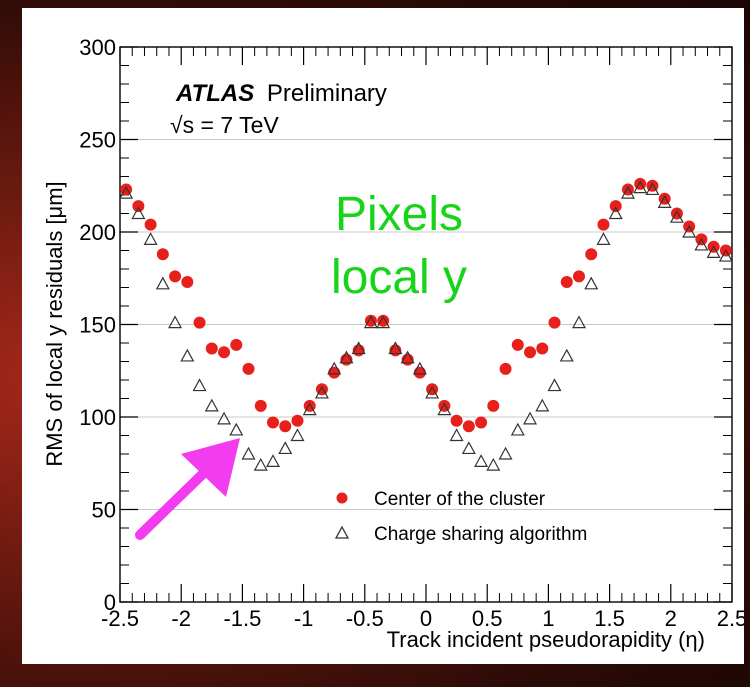 Image resolution: width=750 pixels, height=687 pixels. What do you see at coordinates (399, 214) in the screenshot?
I see `overlay-label-pixels: Pixels` at bounding box center [399, 214].